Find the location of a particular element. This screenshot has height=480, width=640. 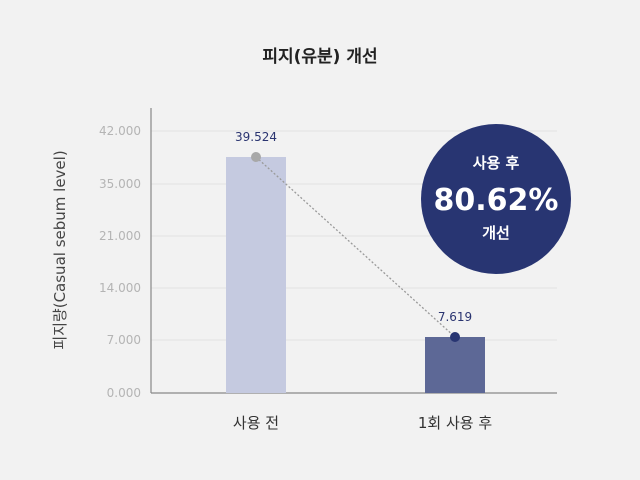

y-axis-label: 피지량(Casual sebum level) is located at coordinates (60, 249).